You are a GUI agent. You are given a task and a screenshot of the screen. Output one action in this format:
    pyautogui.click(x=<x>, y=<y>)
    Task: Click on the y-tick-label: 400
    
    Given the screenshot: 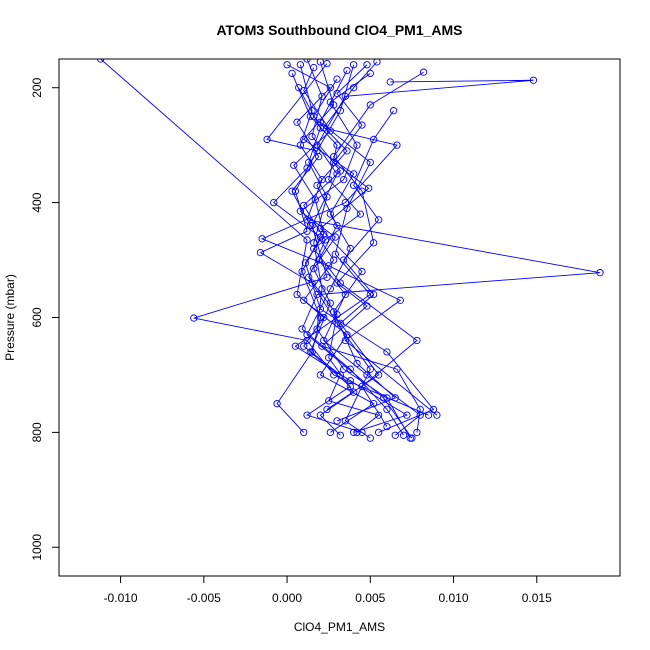 What is the action you would take?
    pyautogui.click(x=37, y=202)
    